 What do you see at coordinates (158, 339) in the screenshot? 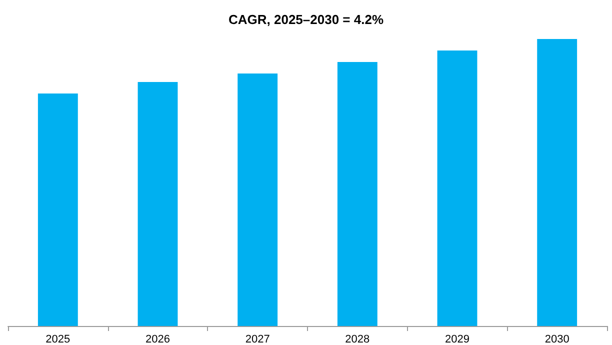
I see `x-tick-label: 2026` at bounding box center [158, 339].